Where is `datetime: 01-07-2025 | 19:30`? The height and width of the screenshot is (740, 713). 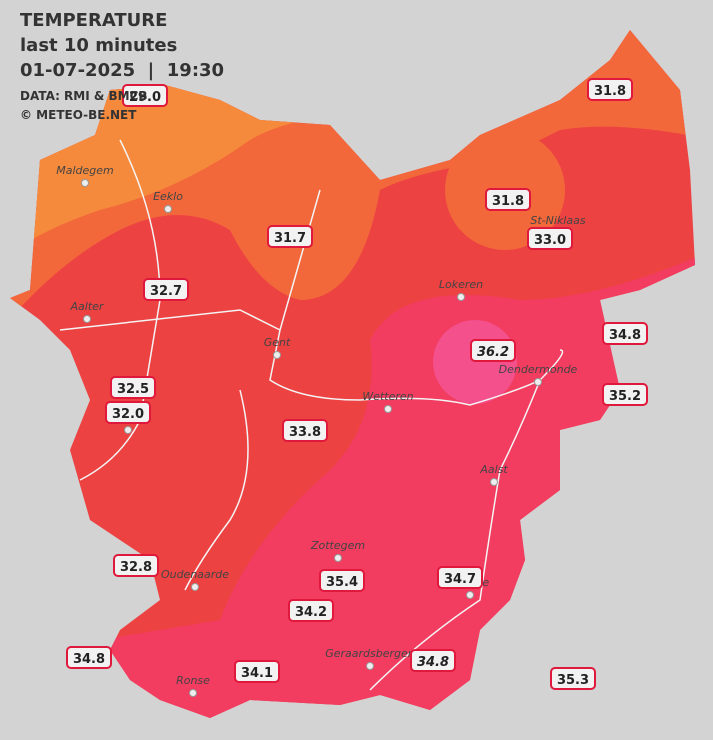 datetime: 01-07-2025 | 19:30 is located at coordinates (122, 70).